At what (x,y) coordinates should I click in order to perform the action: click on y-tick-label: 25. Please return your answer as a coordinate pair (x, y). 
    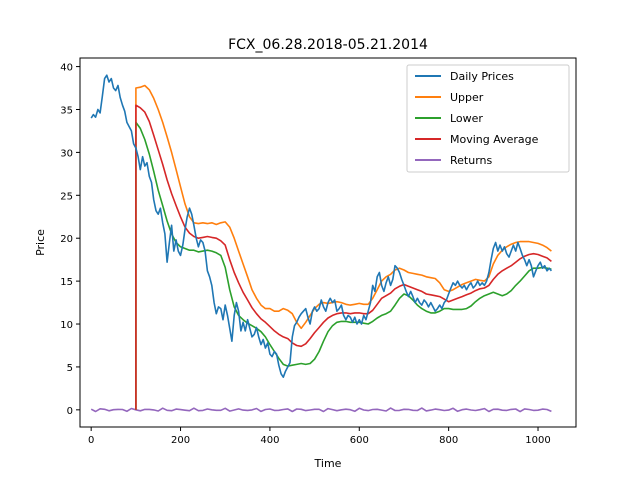
    Looking at the image, I should click on (66, 196).